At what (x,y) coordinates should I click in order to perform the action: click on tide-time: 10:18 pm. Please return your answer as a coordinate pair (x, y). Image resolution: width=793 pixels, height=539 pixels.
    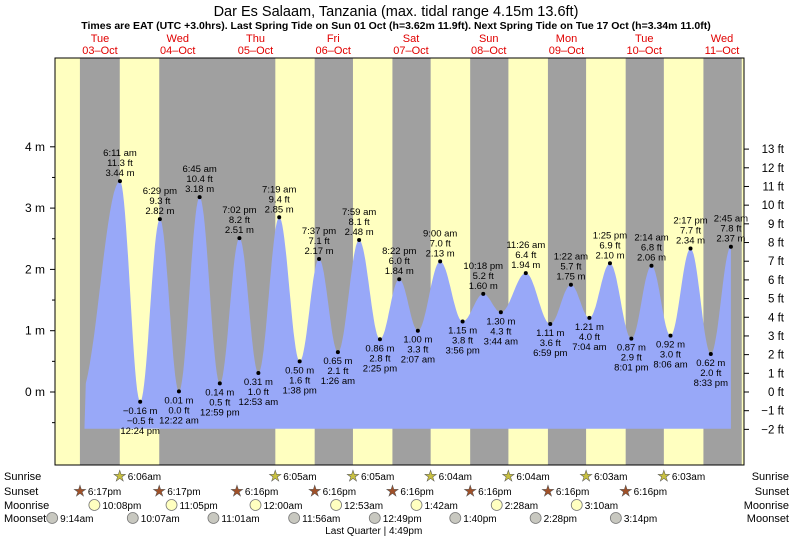
    Looking at the image, I should click on (483, 266).